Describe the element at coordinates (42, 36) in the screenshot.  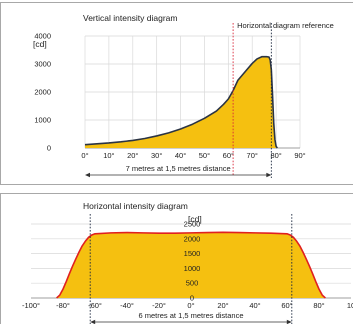
I see `y-tick-label: 4000` at that location.